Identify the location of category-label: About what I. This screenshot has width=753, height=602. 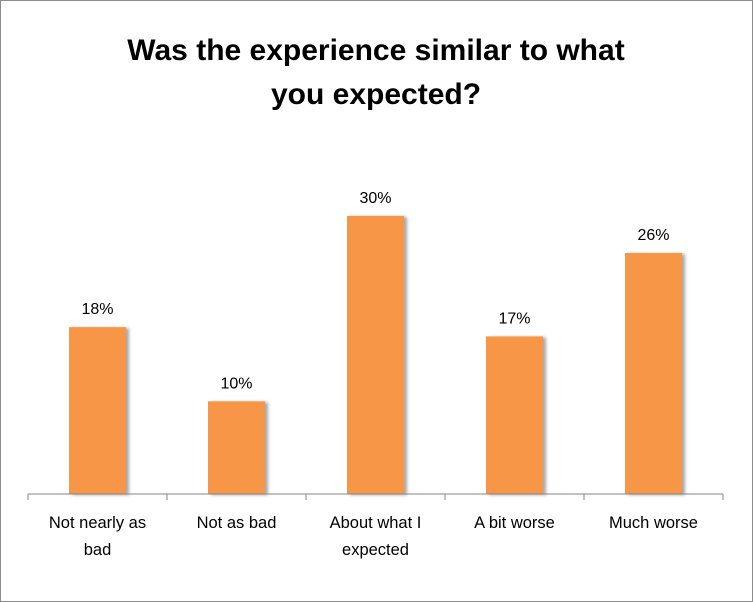
(376, 523).